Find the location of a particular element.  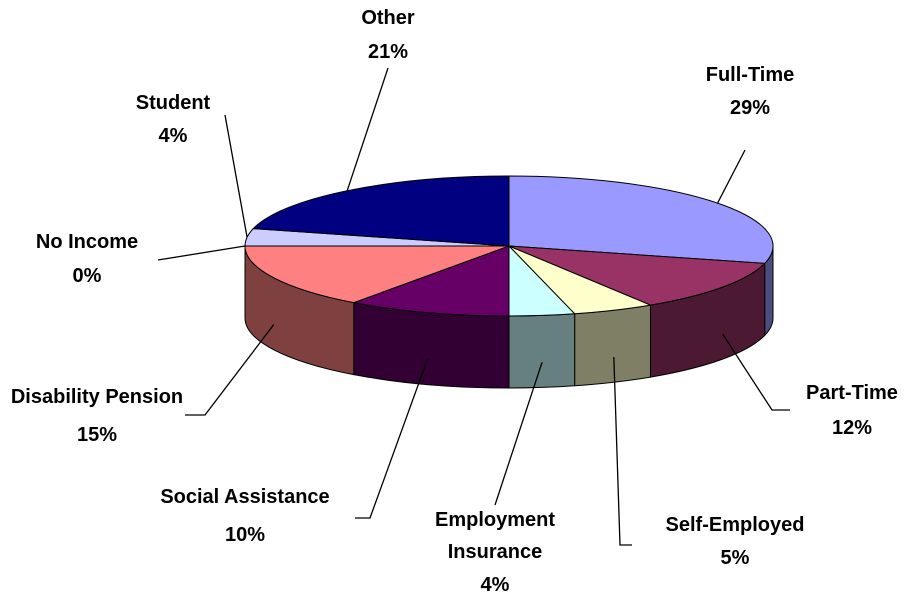

value-label: 21% is located at coordinates (388, 52).